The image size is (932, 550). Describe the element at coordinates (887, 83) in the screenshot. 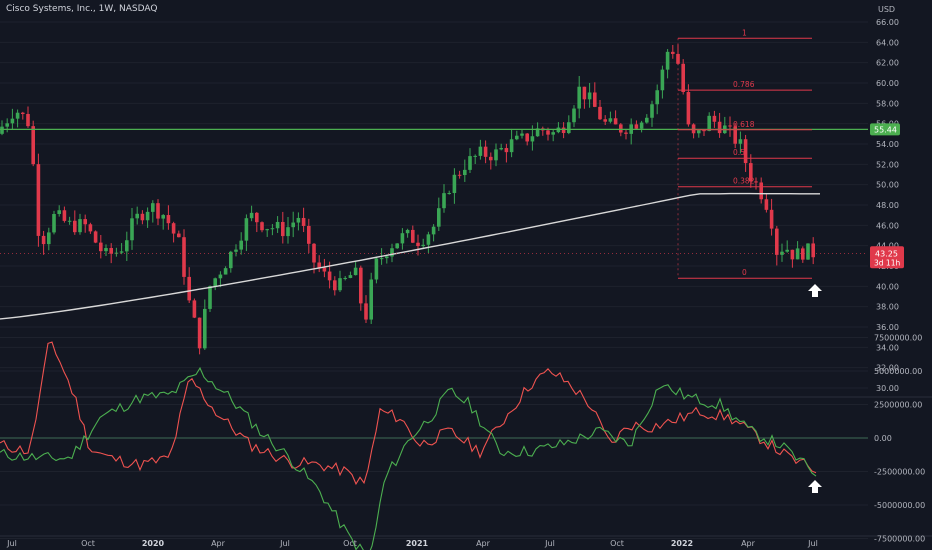

I see `price-tick-label: 60.00` at that location.